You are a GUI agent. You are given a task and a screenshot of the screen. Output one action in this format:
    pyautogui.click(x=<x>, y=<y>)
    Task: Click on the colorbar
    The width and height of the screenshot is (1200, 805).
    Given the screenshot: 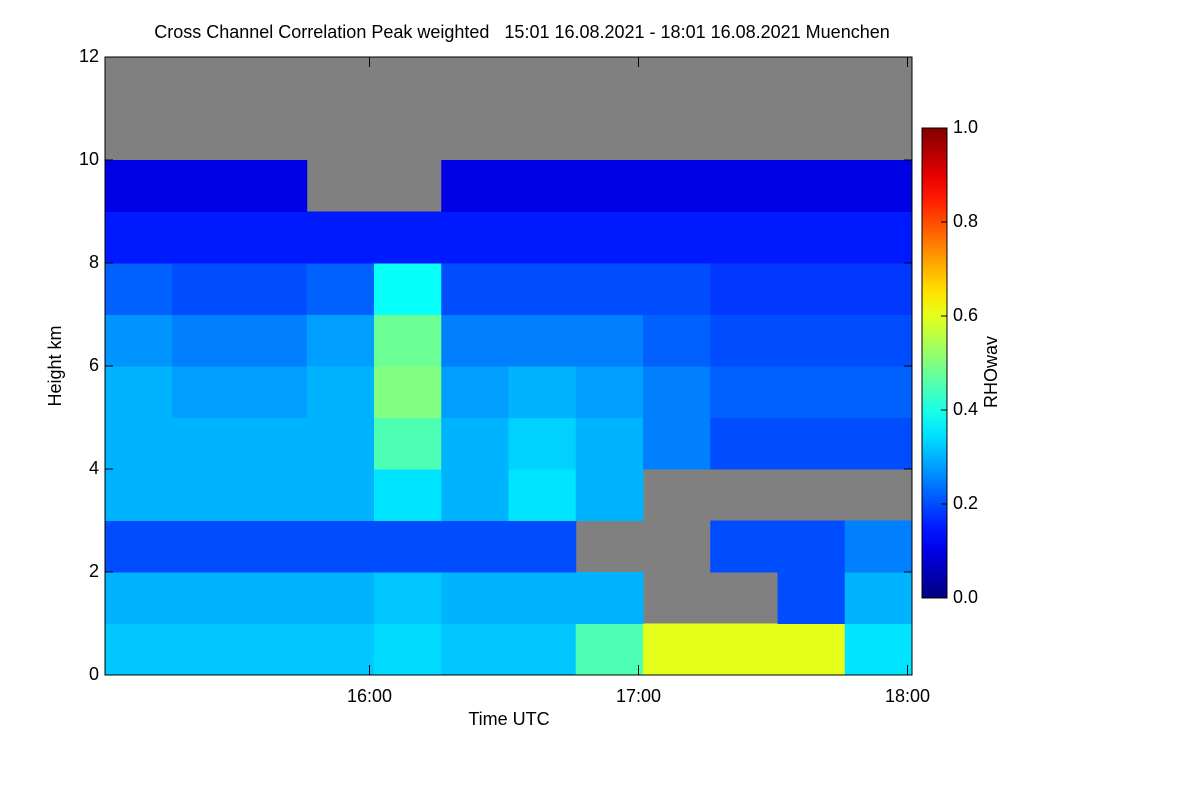 What is the action you would take?
    pyautogui.click(x=934, y=363)
    